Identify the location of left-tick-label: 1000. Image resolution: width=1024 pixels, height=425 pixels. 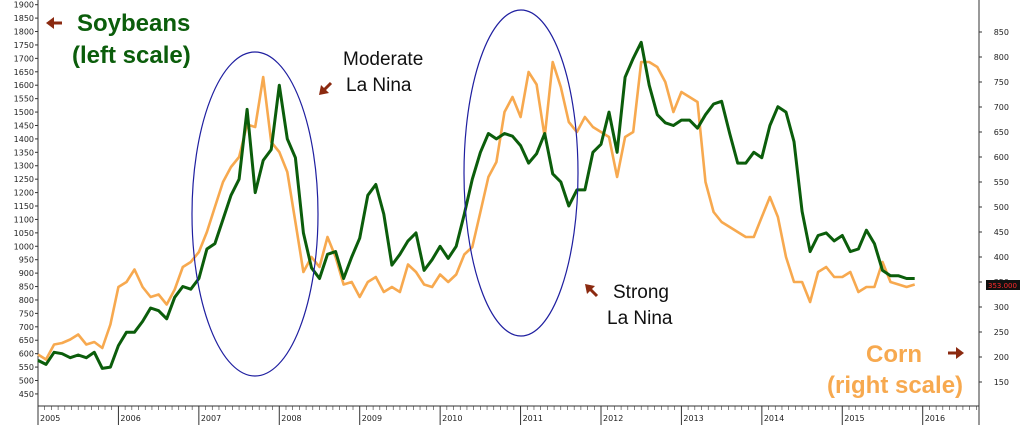
(24, 246).